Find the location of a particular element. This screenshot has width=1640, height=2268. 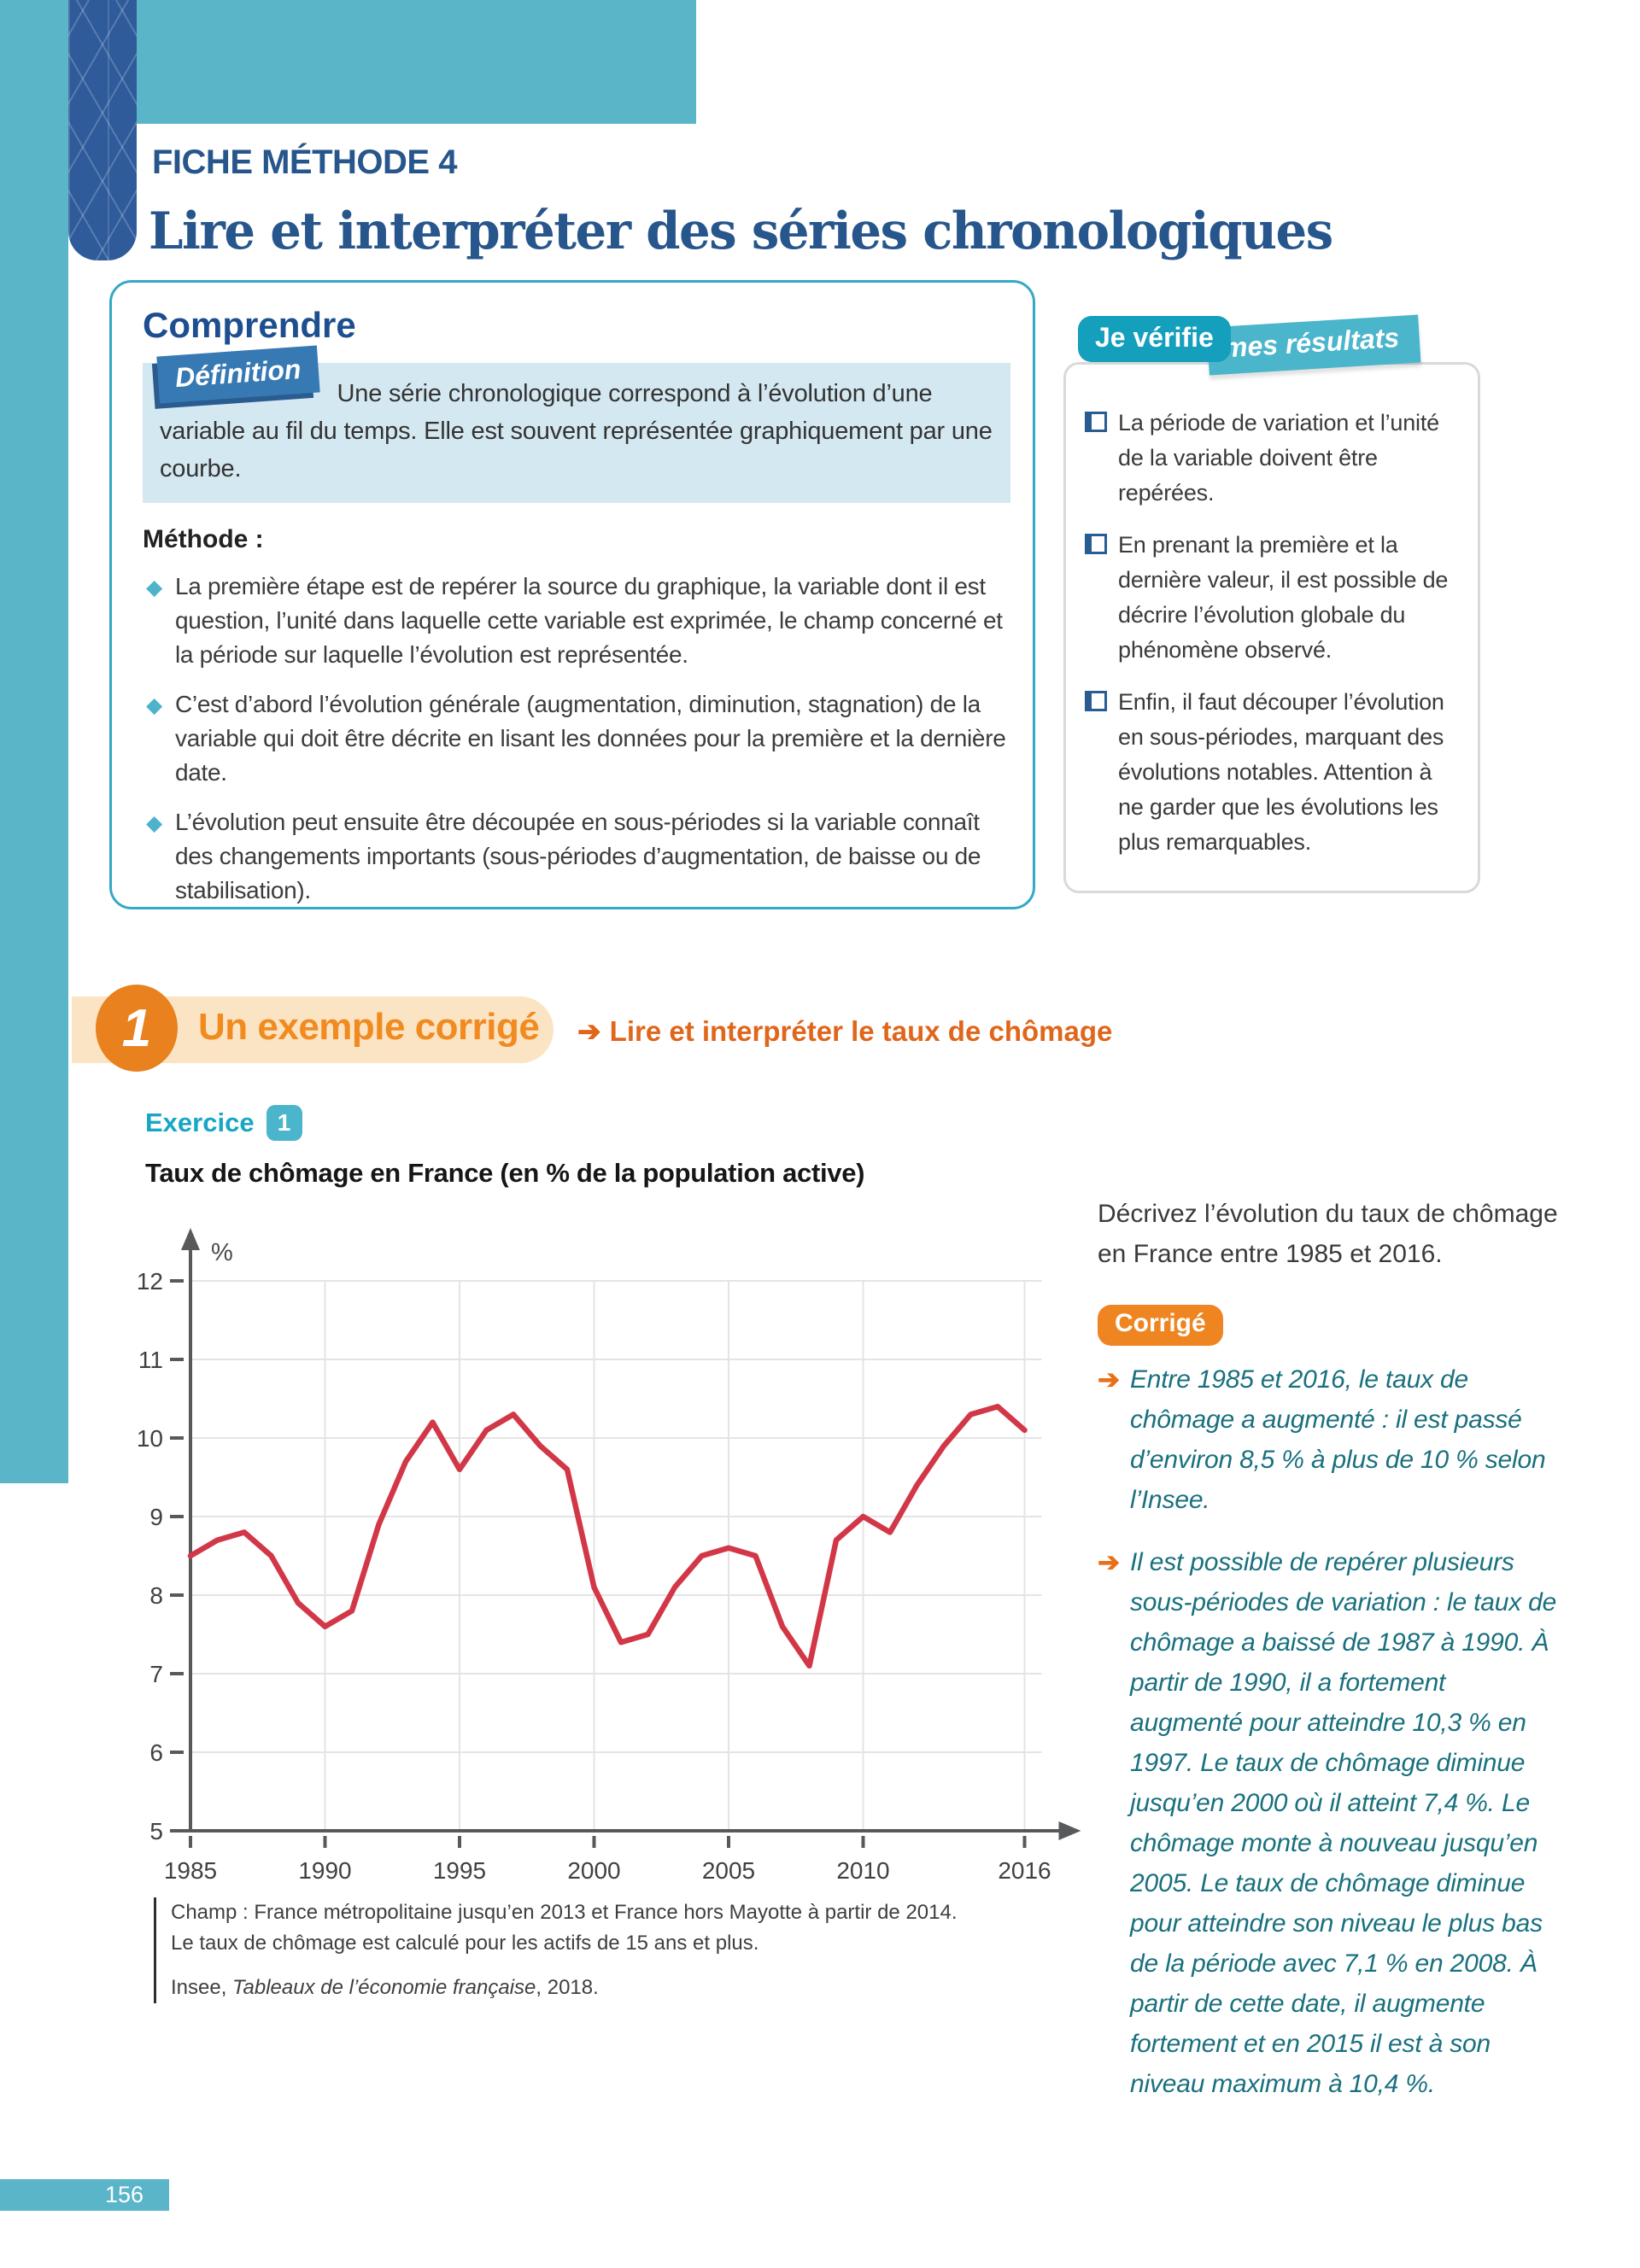

svg-text: 12 is located at coordinates (150, 1281).